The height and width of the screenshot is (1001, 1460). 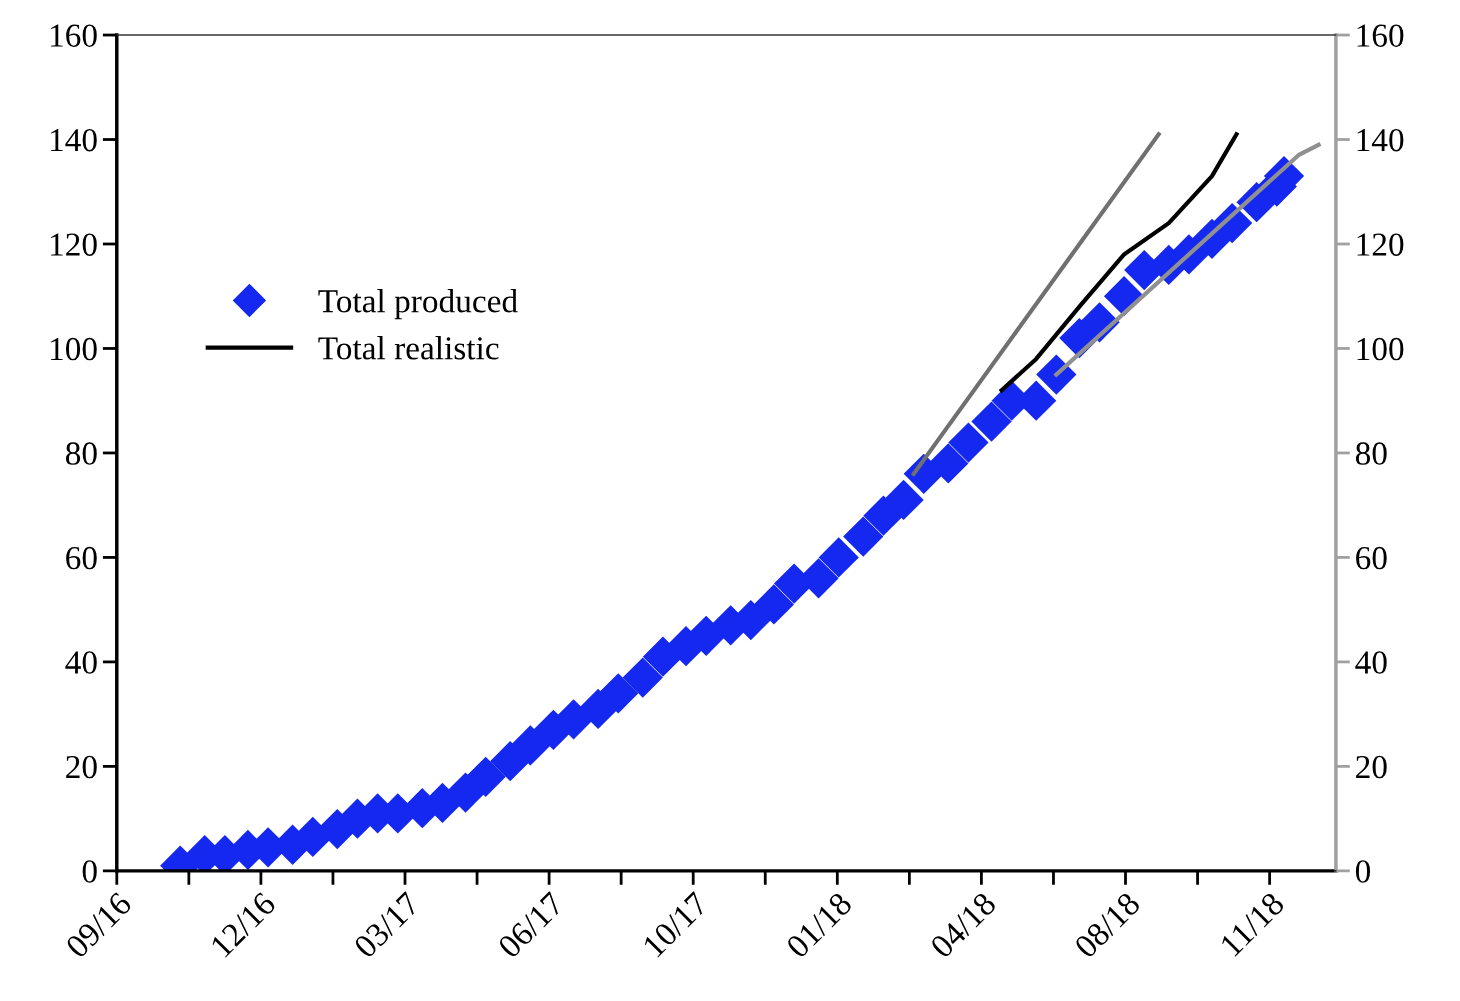 I want to click on y2-tick-label: 0, so click(x=1363, y=871).